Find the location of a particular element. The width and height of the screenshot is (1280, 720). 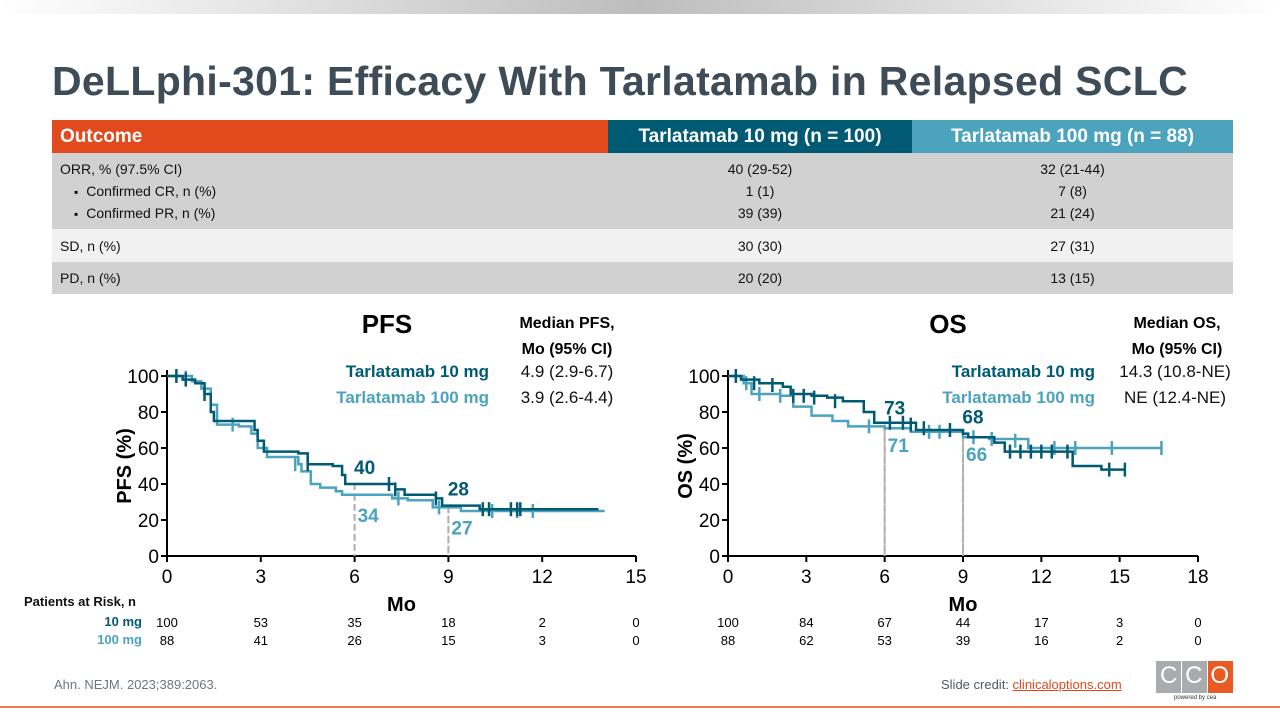

row-label: PD, n (%) is located at coordinates (330, 278).